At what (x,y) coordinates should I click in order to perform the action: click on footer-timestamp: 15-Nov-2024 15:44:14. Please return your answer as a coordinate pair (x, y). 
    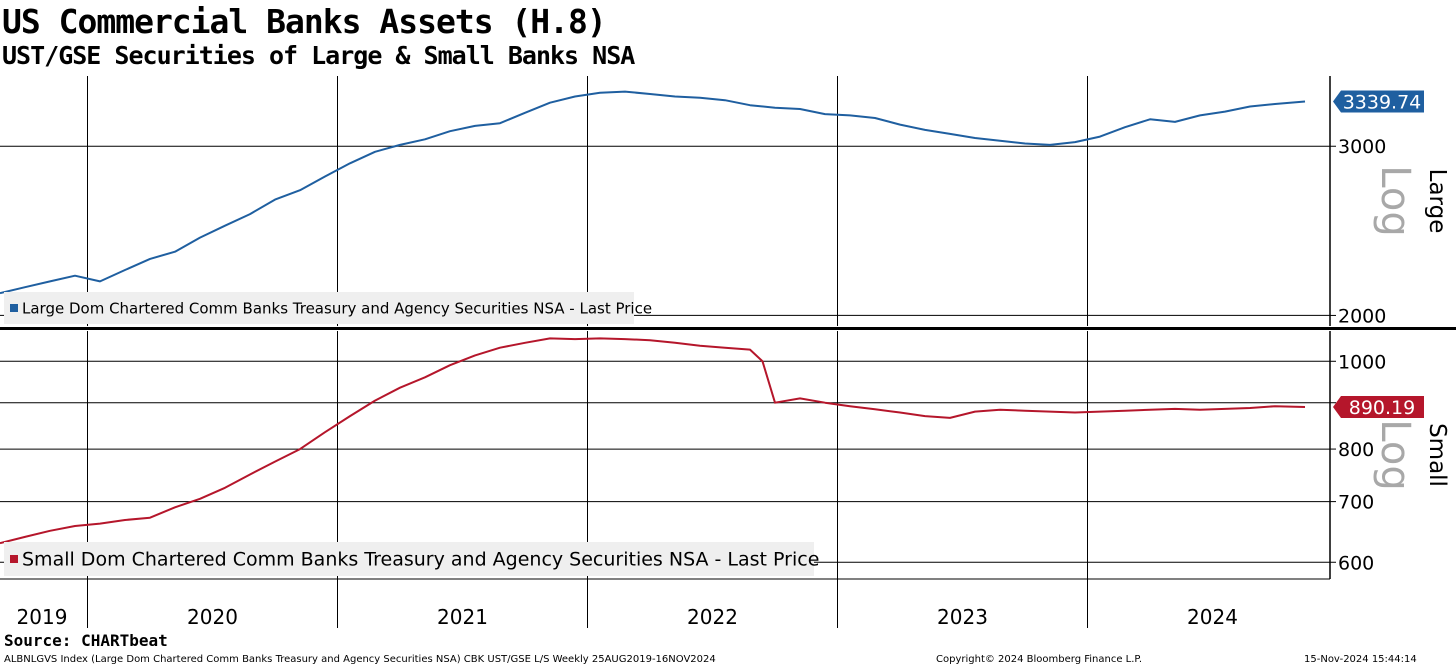
    Looking at the image, I should click on (1360, 659).